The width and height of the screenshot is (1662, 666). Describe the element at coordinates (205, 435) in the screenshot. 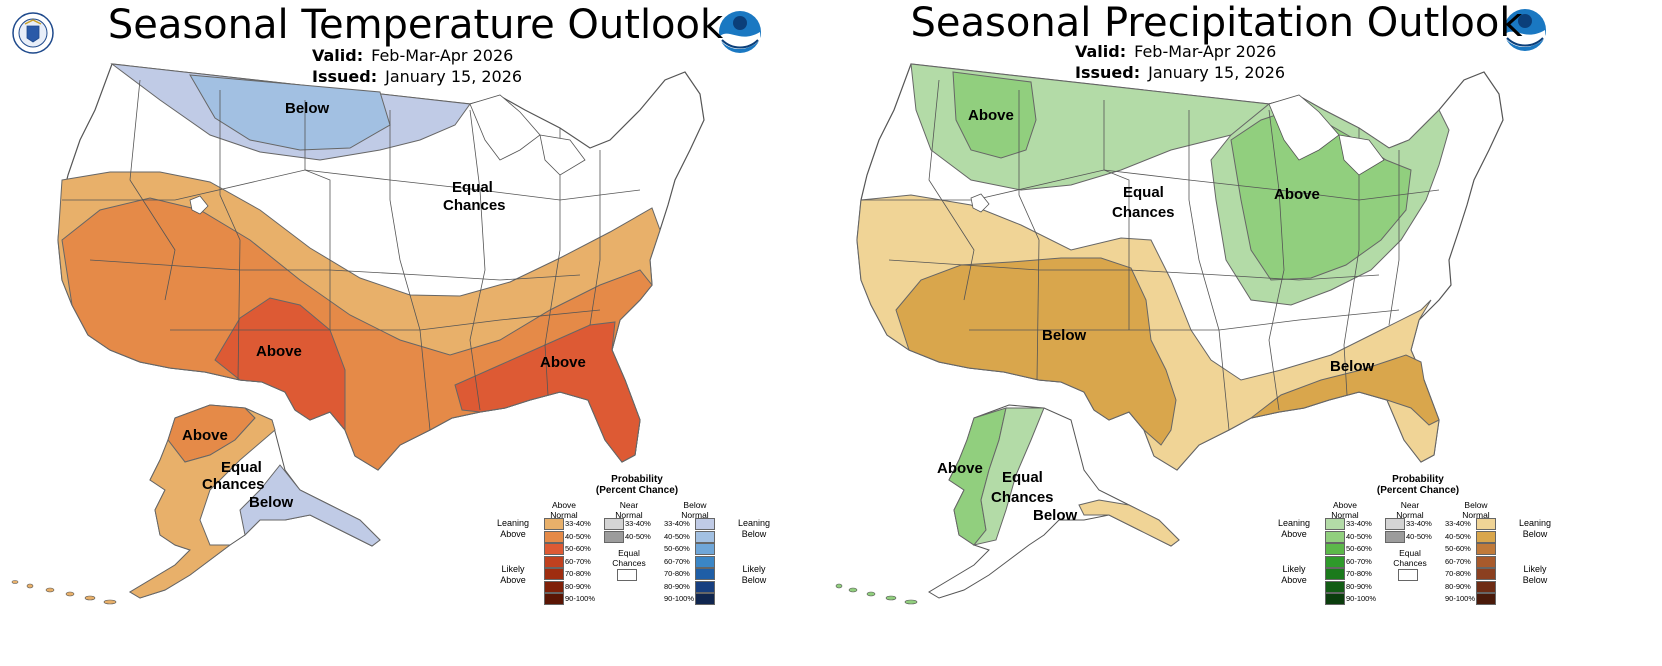

I see `label-ak-above: Above` at that location.